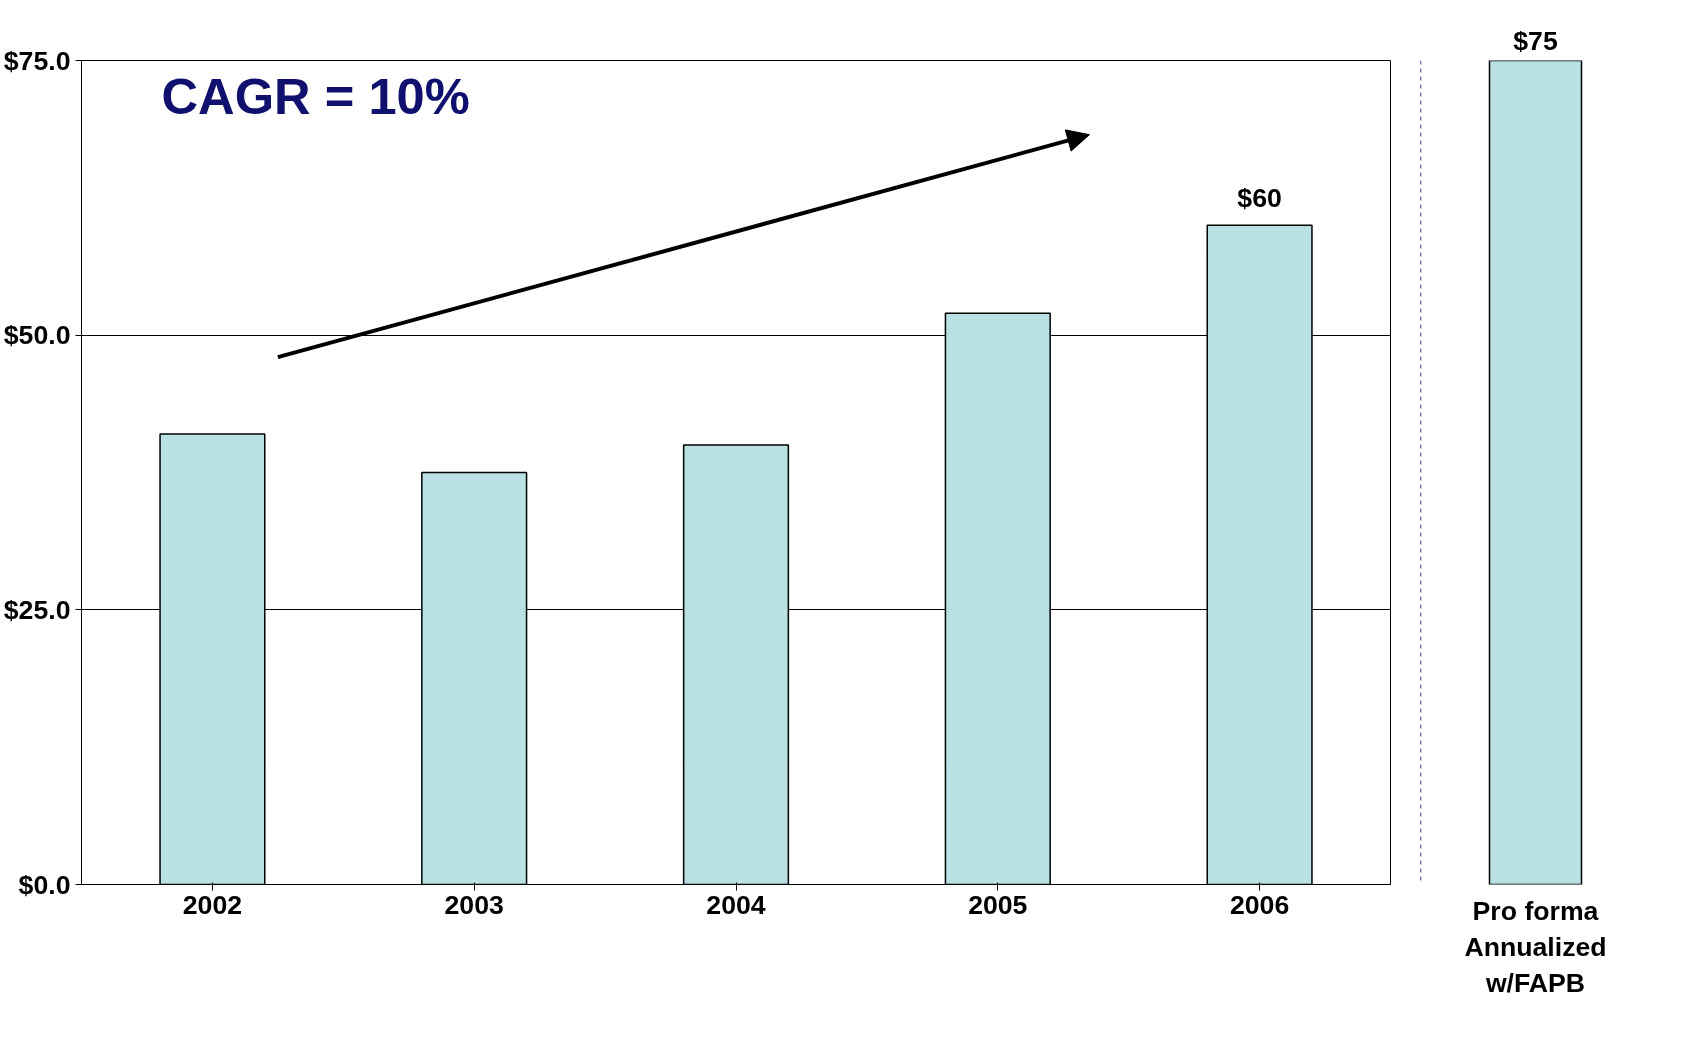 Image resolution: width=1690 pixels, height=1037 pixels. I want to click on x-tick-label: 2006, so click(1259, 904).